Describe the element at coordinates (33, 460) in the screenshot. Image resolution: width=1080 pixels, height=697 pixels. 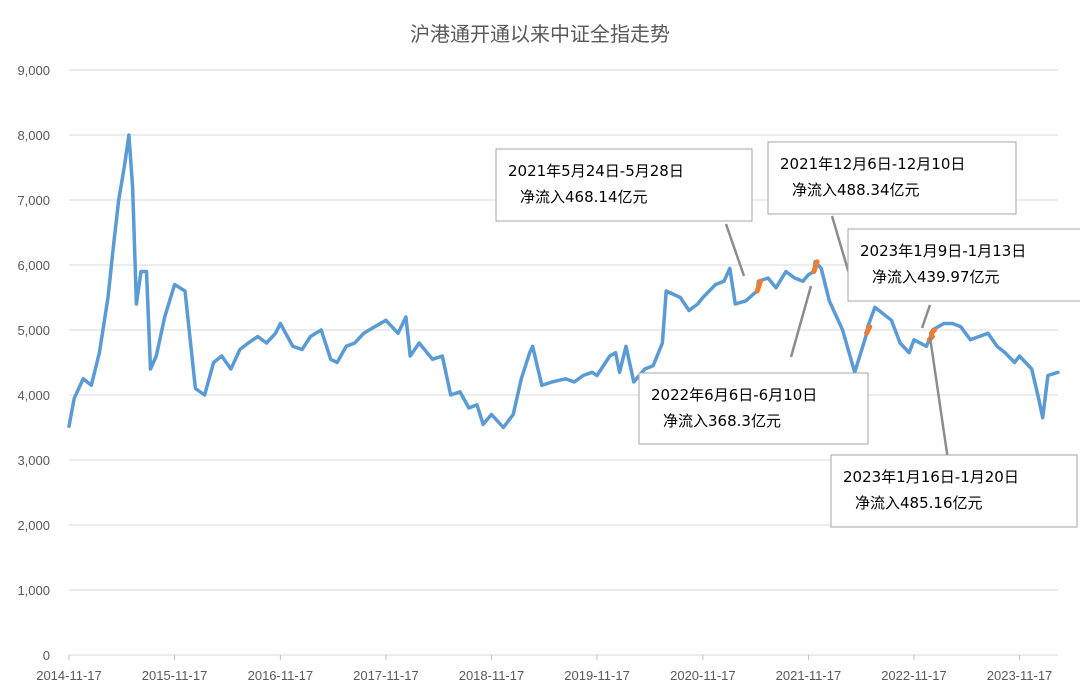
I see `y-tick-label: 3,000` at that location.